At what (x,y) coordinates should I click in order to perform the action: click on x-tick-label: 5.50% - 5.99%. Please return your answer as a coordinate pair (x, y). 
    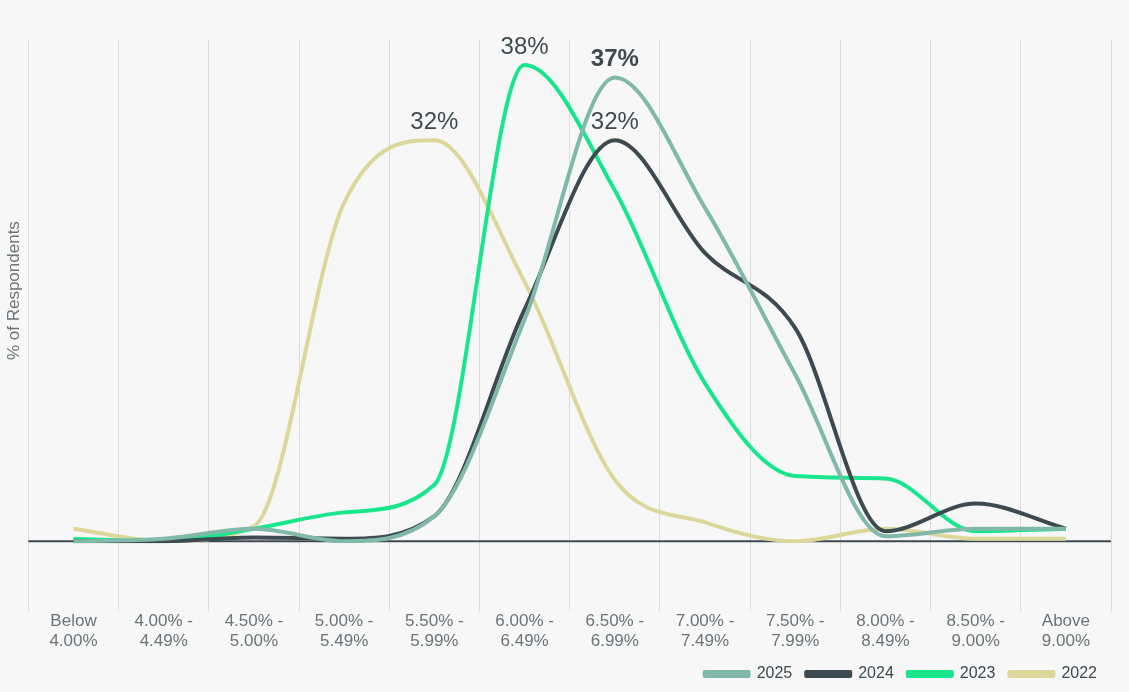
    Looking at the image, I should click on (434, 631).